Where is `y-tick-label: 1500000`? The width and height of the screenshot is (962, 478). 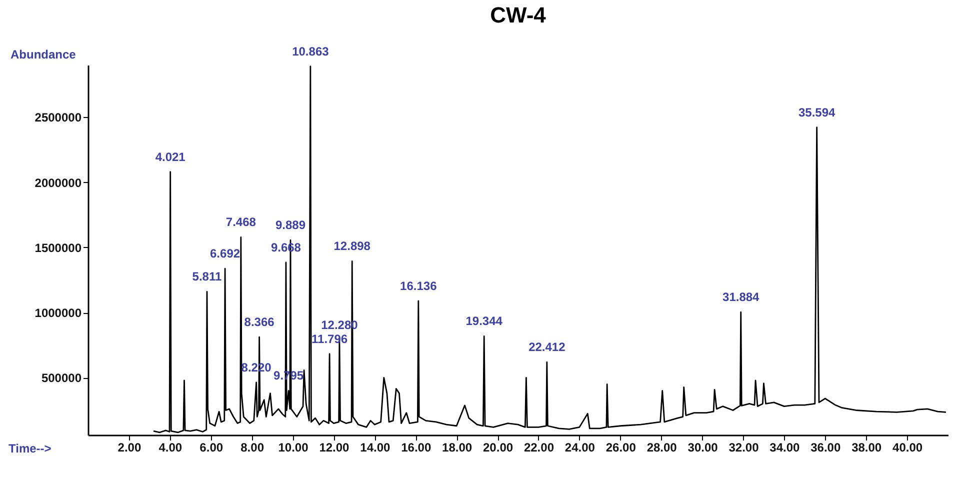
y-tick-label: 1500000 is located at coordinates (58, 247).